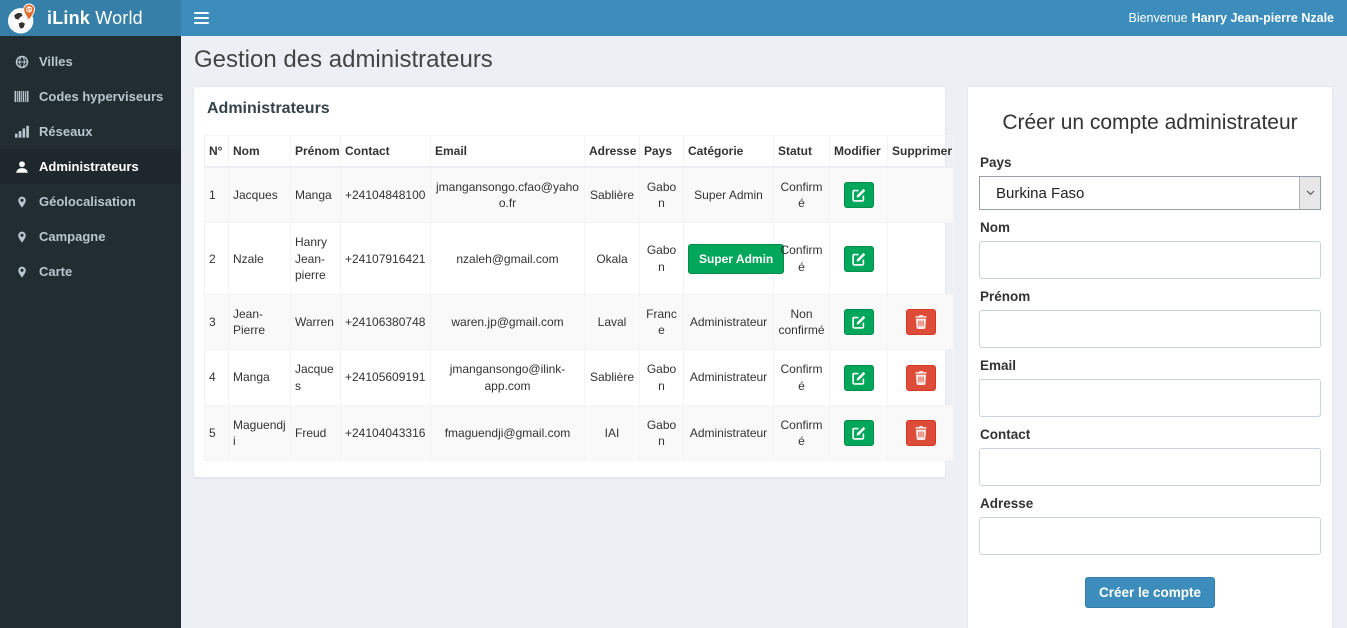 The height and width of the screenshot is (628, 1347). What do you see at coordinates (736, 258) in the screenshot?
I see `super-admin-badge: Super Admin` at bounding box center [736, 258].